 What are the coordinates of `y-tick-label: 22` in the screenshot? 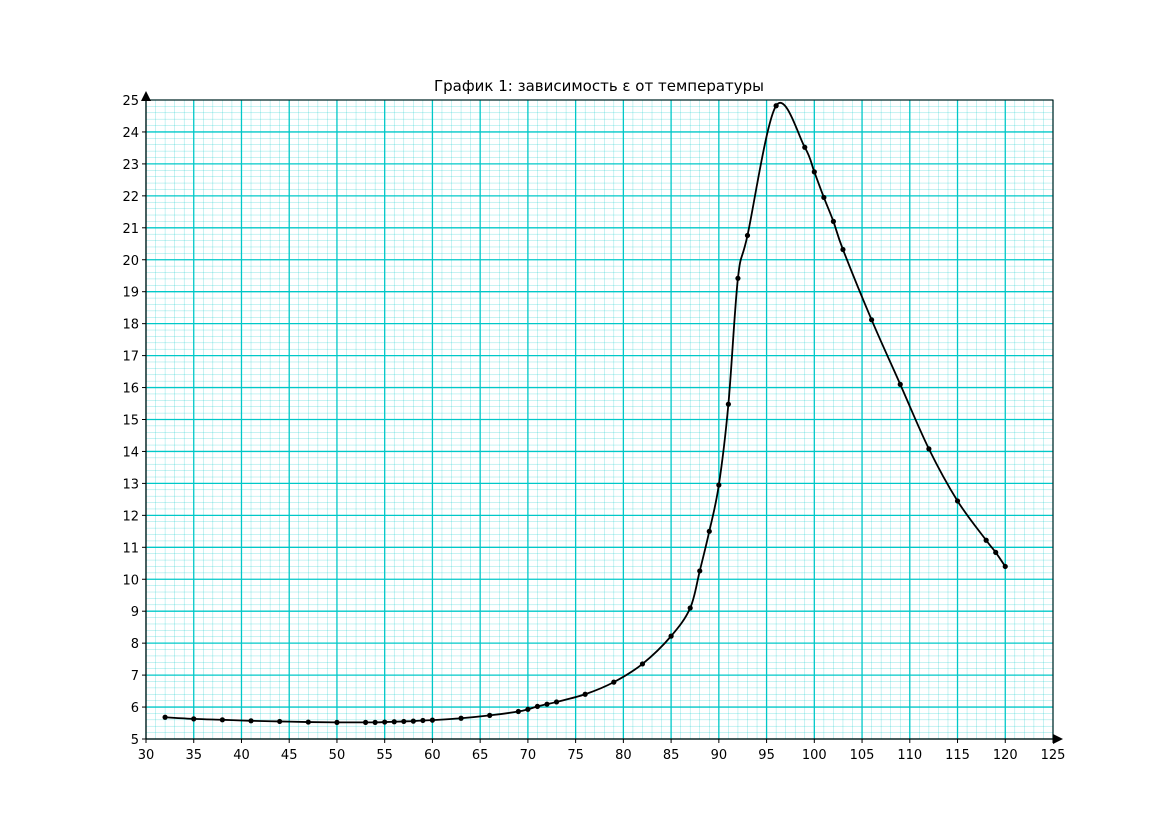 It's located at (130, 197).